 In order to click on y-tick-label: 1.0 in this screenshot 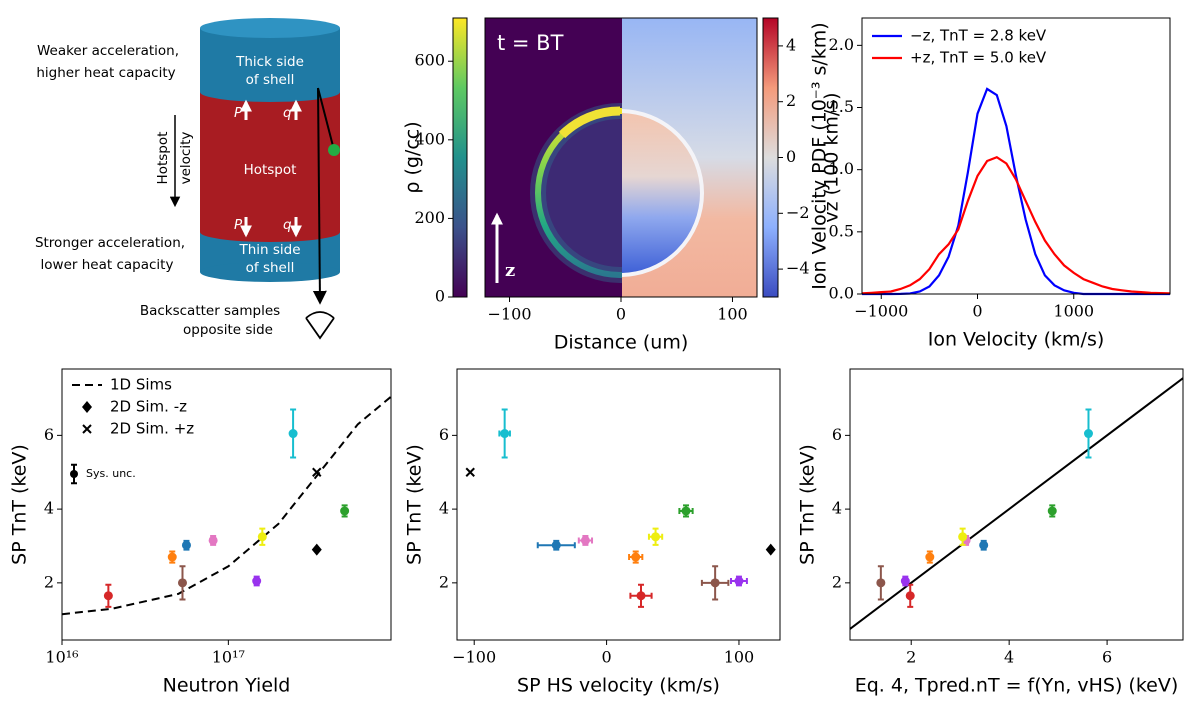, I will do `click(841, 168)`.